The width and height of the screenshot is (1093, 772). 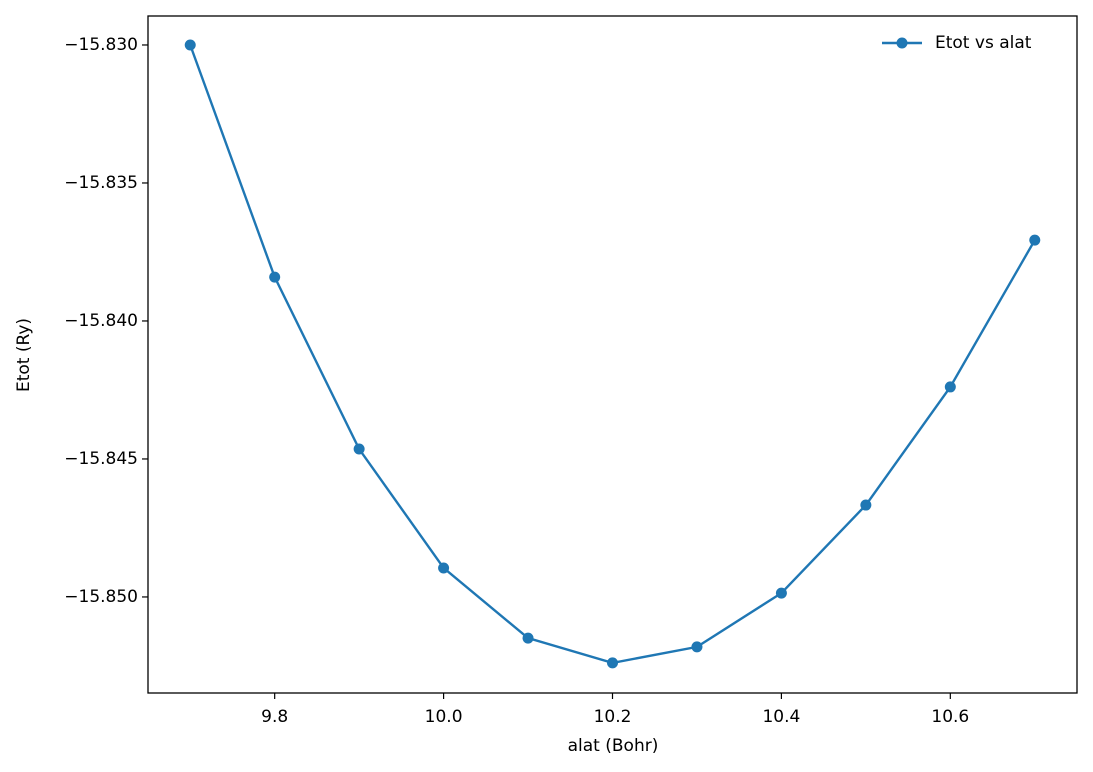 What do you see at coordinates (101, 183) in the screenshot?
I see `y-tick-label: −15.835` at bounding box center [101, 183].